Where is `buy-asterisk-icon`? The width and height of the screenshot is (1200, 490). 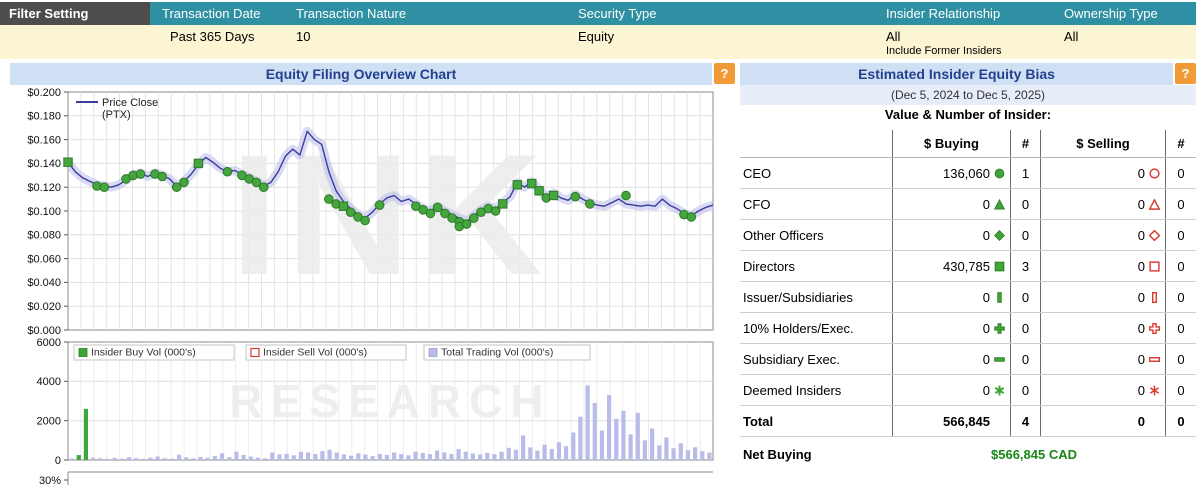 buy-asterisk-icon is located at coordinates (999, 390).